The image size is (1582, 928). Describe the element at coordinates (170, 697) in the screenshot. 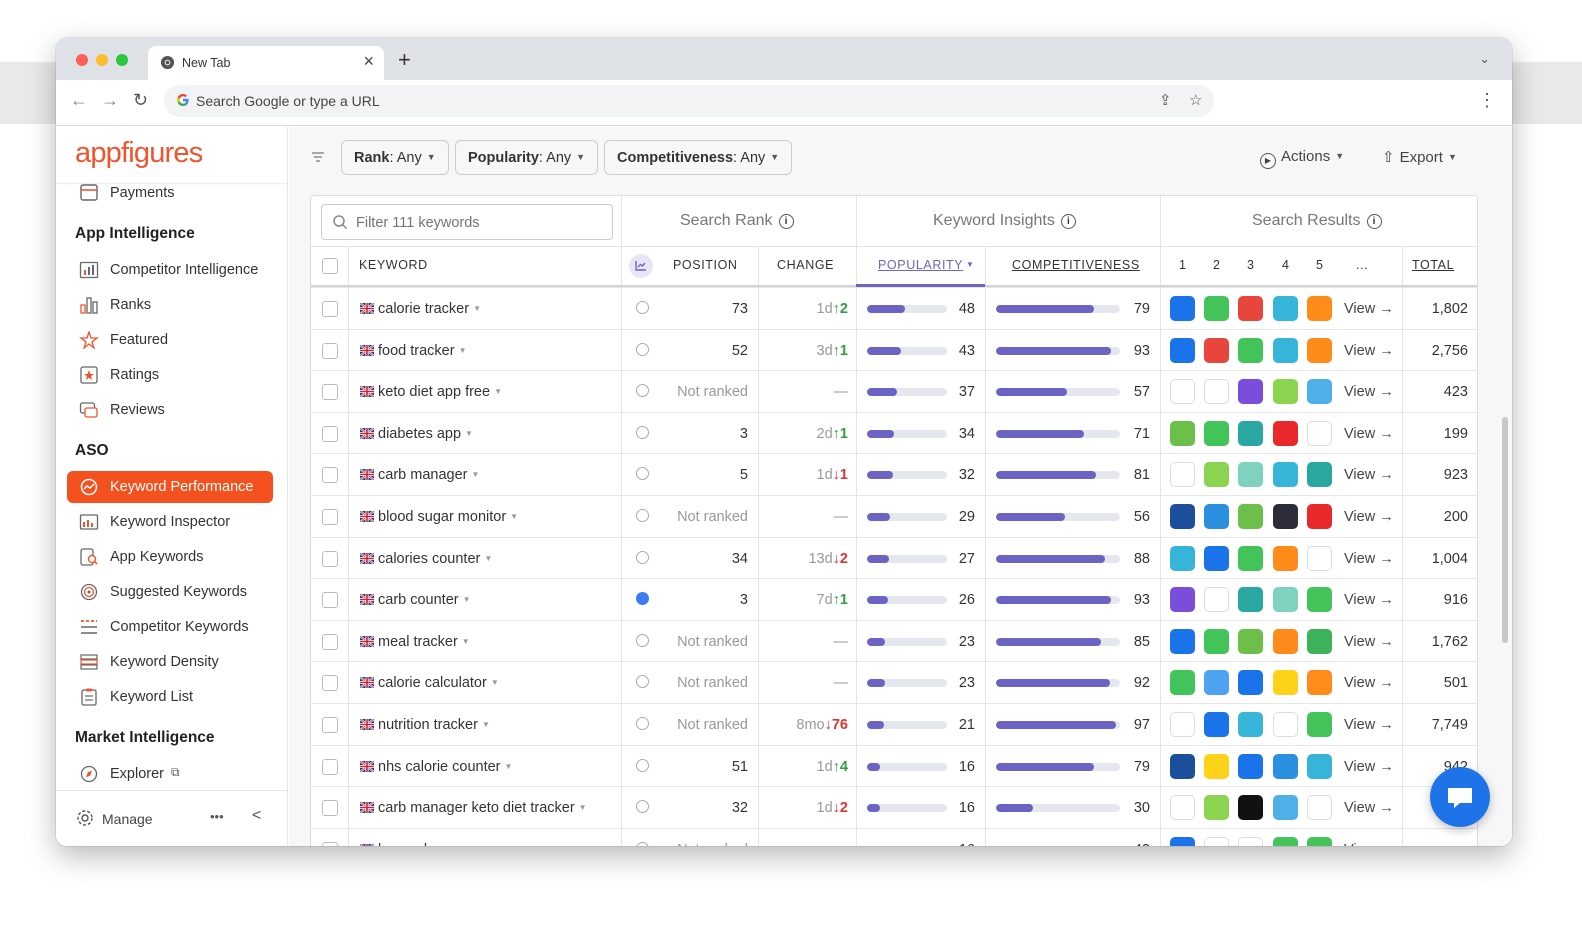

I see `sidebar-item-keyword-list: Keyword List` at that location.